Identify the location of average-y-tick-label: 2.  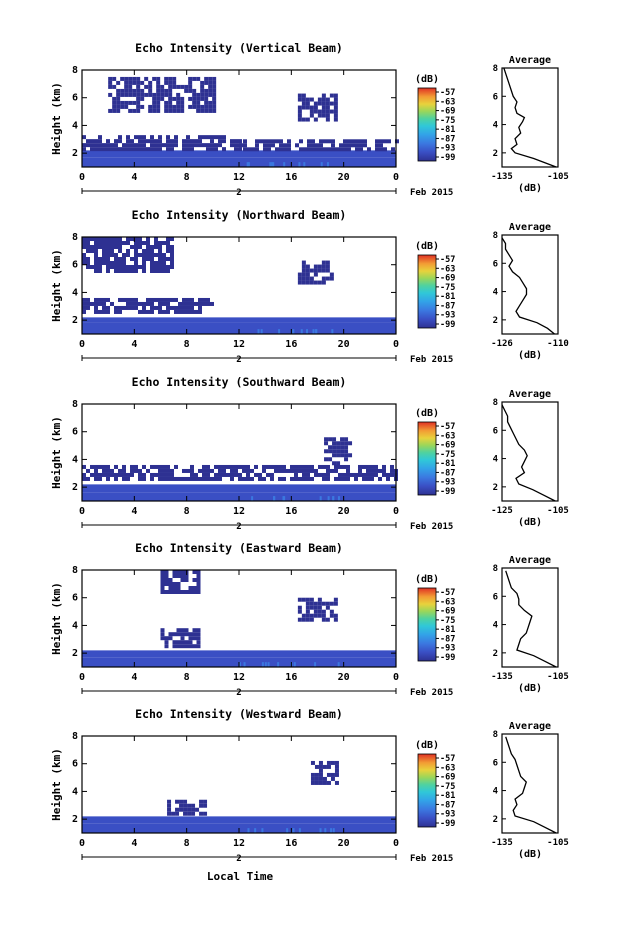
(495, 321).